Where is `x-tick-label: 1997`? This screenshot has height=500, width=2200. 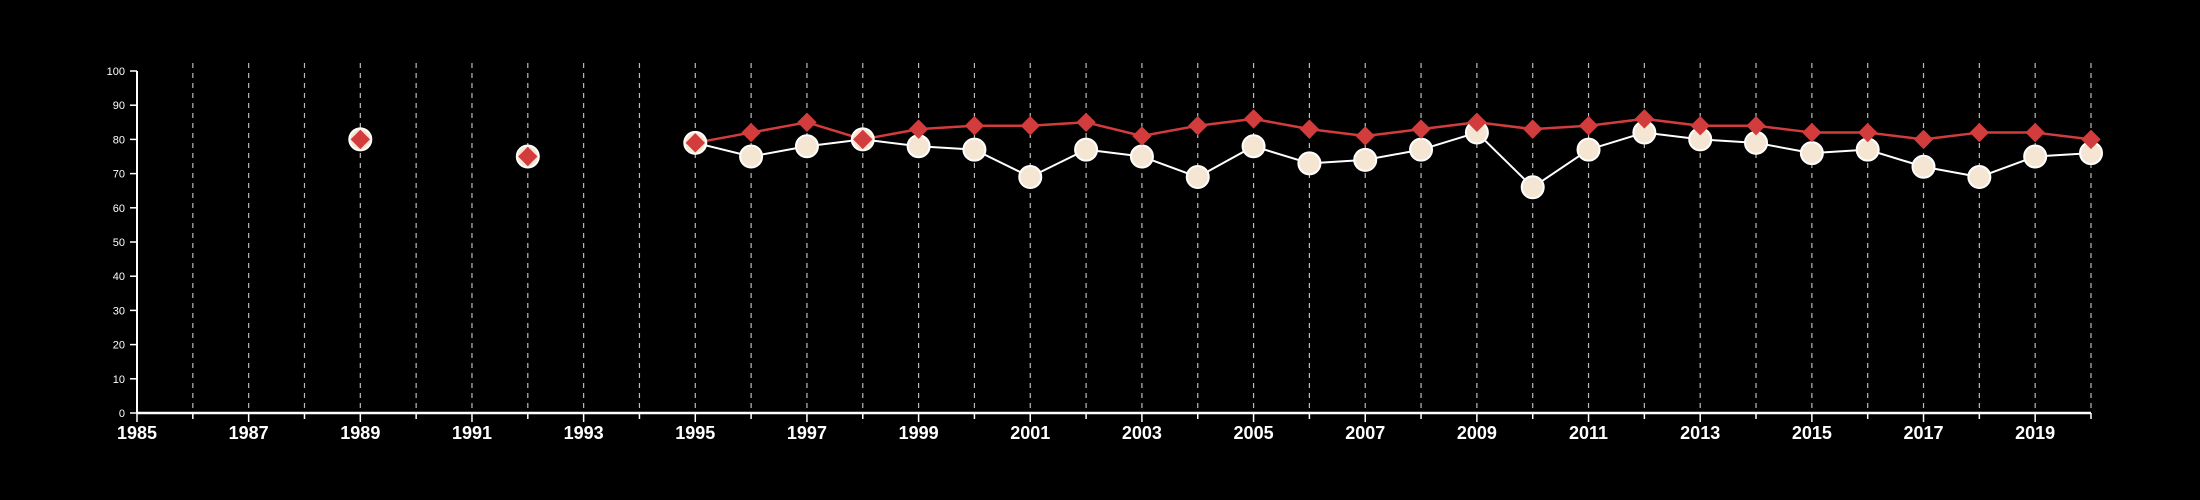 x-tick-label: 1997 is located at coordinates (807, 433).